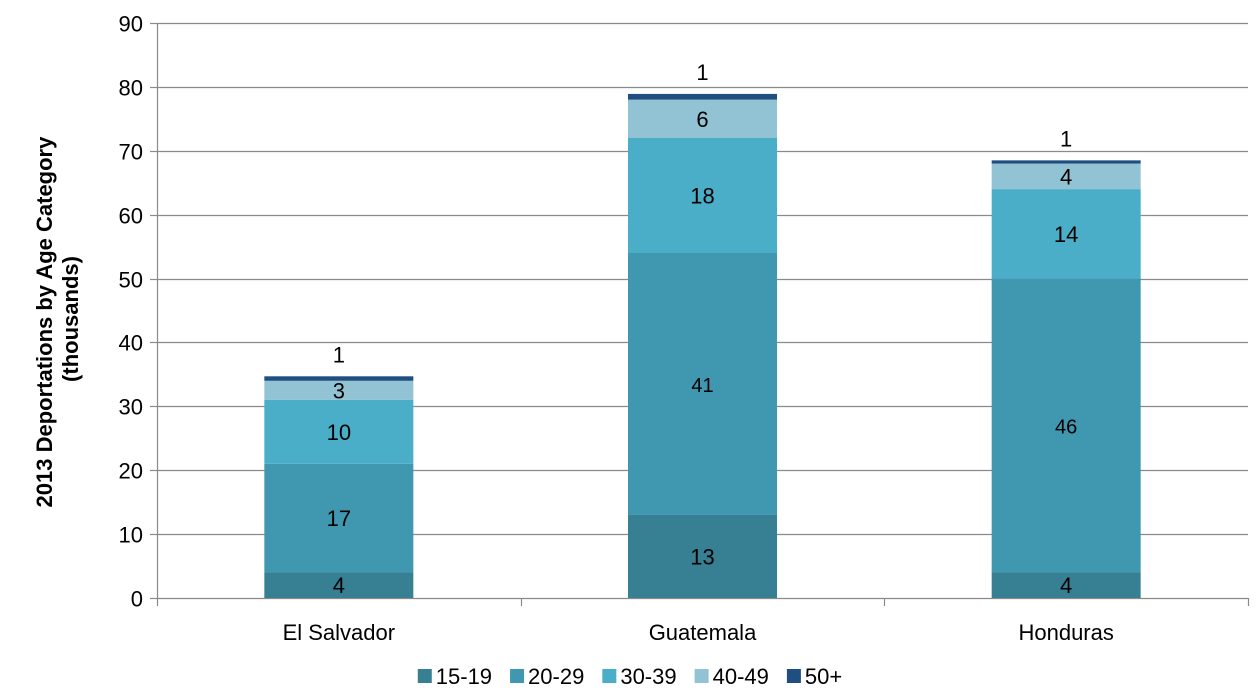 This screenshot has height=699, width=1260. What do you see at coordinates (339, 632) in the screenshot?
I see `x-category-label: El Salvador` at bounding box center [339, 632].